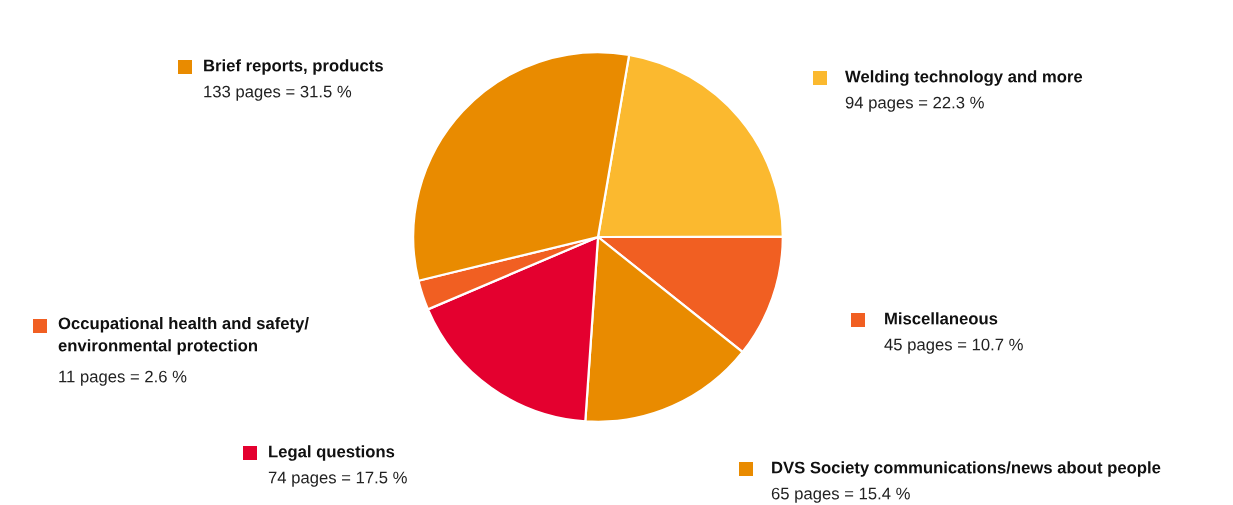 The image size is (1233, 505). I want to click on legend-label: Legal questions, so click(332, 453).